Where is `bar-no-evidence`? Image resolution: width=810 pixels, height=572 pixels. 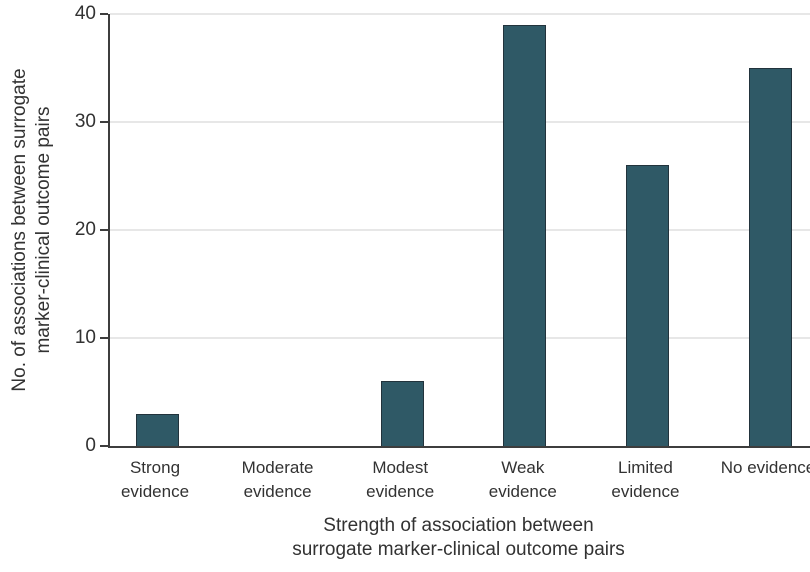 bar-no-evidence is located at coordinates (770, 257).